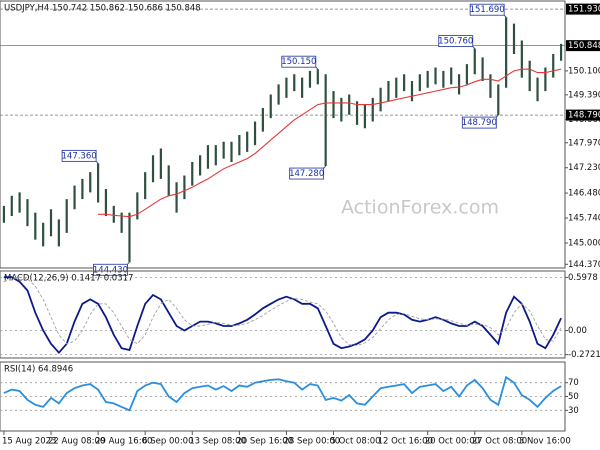  What do you see at coordinates (38, 370) in the screenshot?
I see `panel-title: RSI(14) 64.8946` at bounding box center [38, 370].